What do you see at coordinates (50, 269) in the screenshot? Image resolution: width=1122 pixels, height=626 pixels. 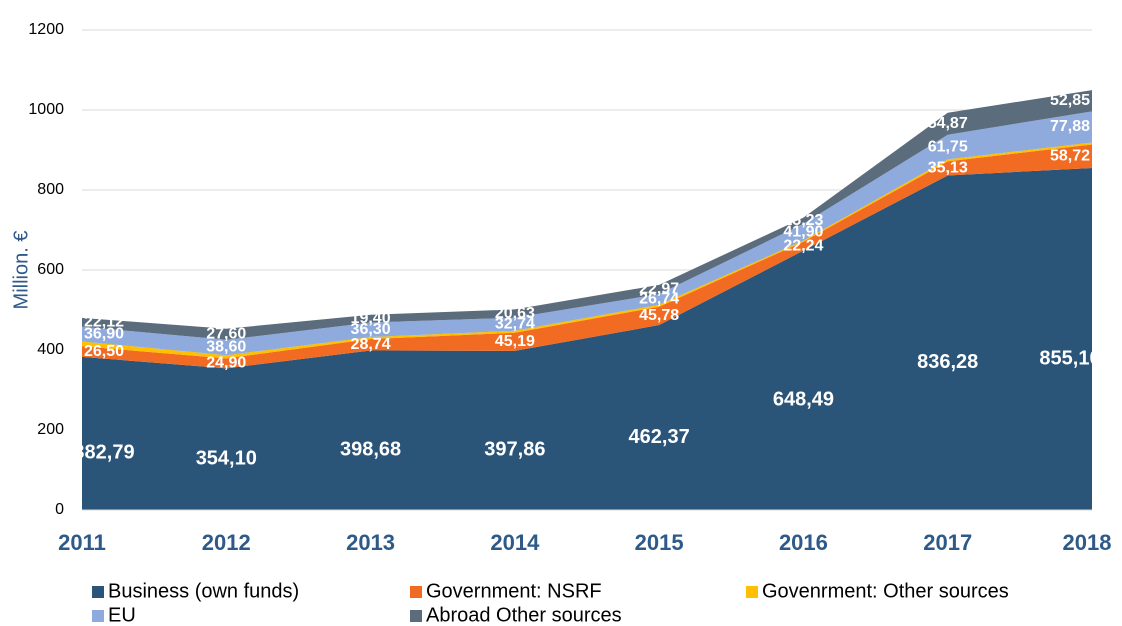 I see `y-tick-label: 600` at bounding box center [50, 269].